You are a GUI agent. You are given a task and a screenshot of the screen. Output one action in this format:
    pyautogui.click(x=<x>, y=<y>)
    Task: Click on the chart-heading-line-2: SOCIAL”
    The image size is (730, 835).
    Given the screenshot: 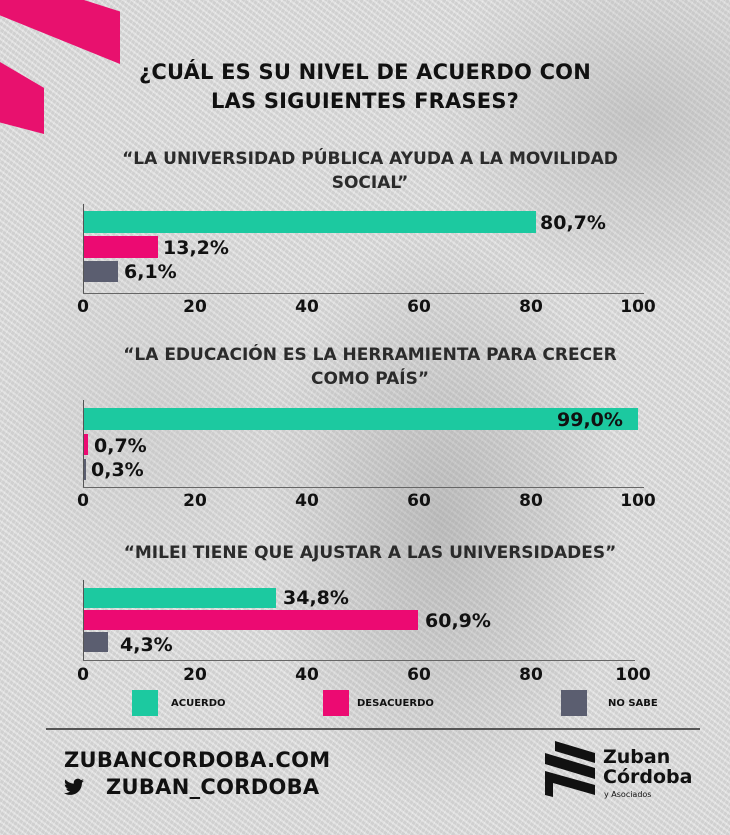 What is the action you would take?
    pyautogui.click(x=370, y=183)
    